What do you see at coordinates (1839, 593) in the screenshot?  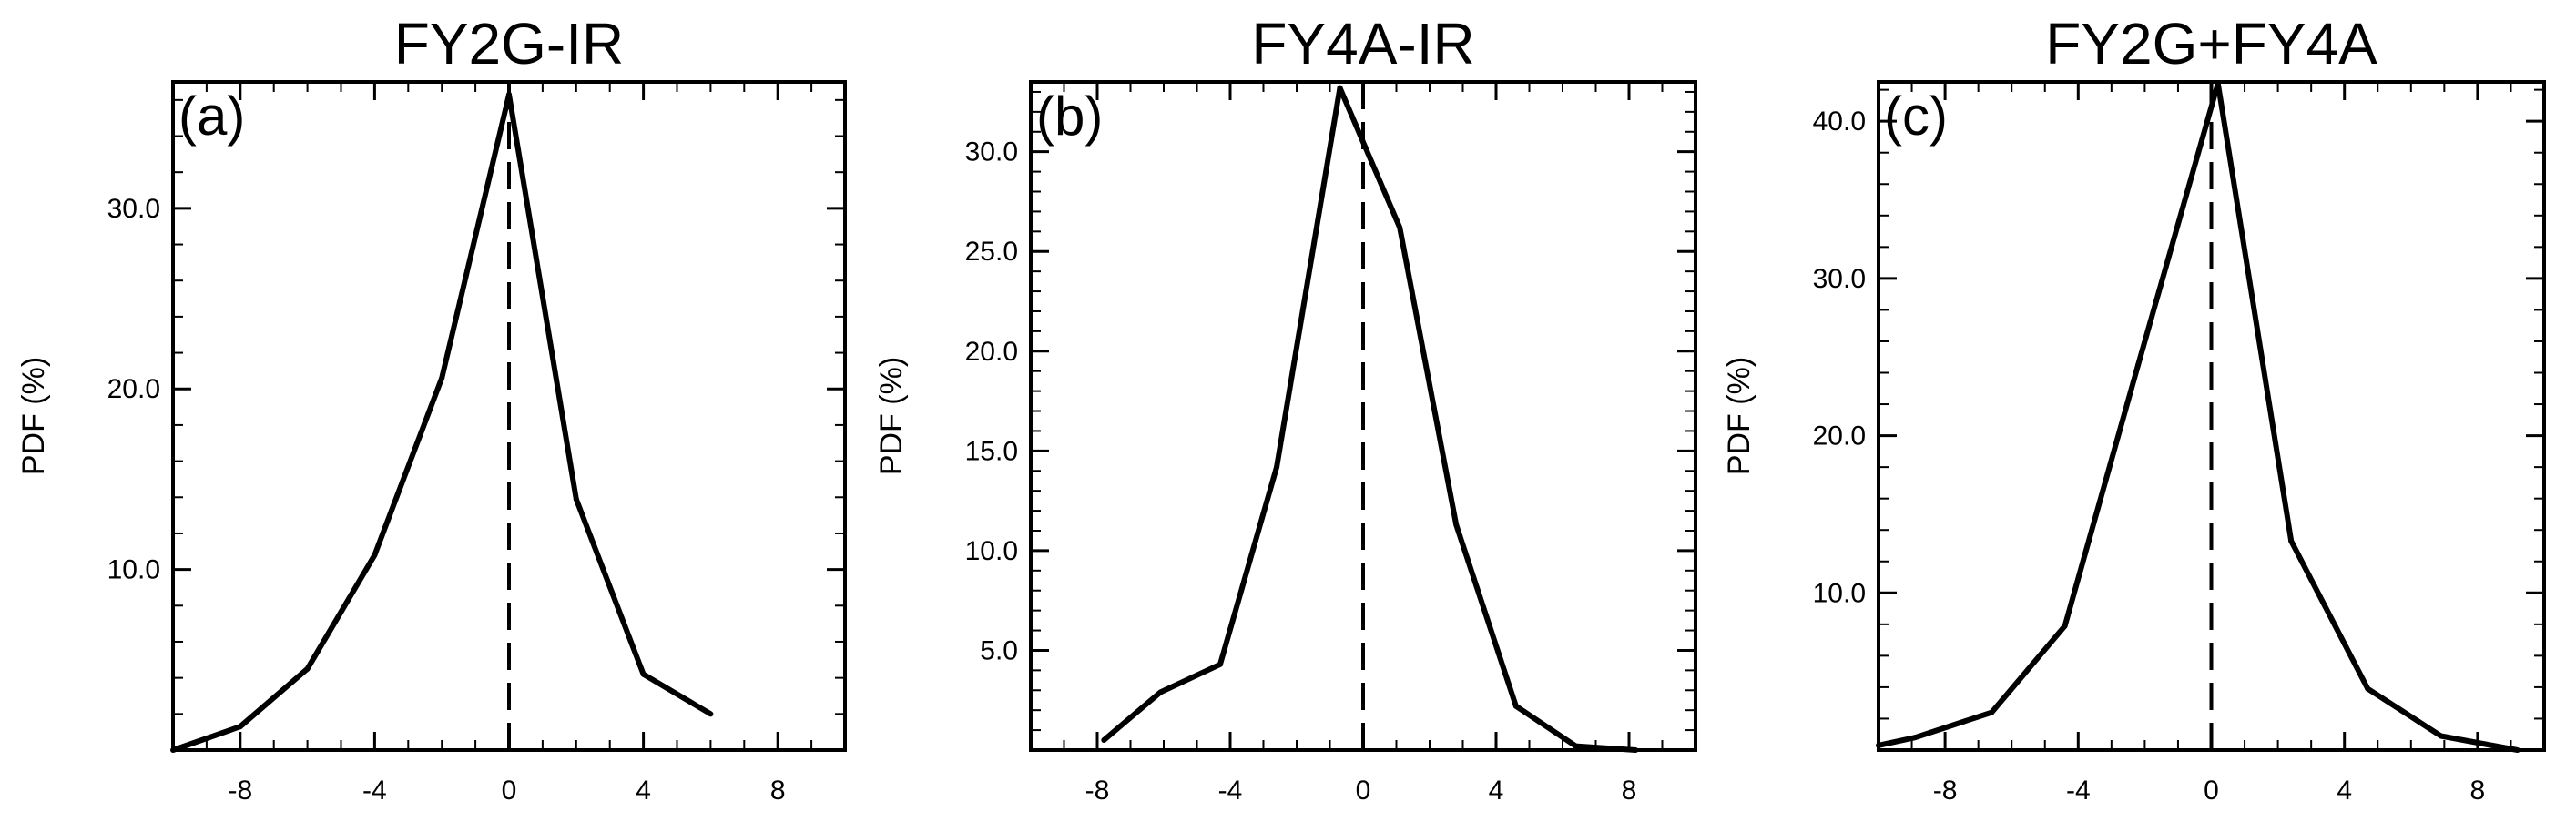 I see `chart-2-y-tick-label: 10.0` at bounding box center [1839, 593].